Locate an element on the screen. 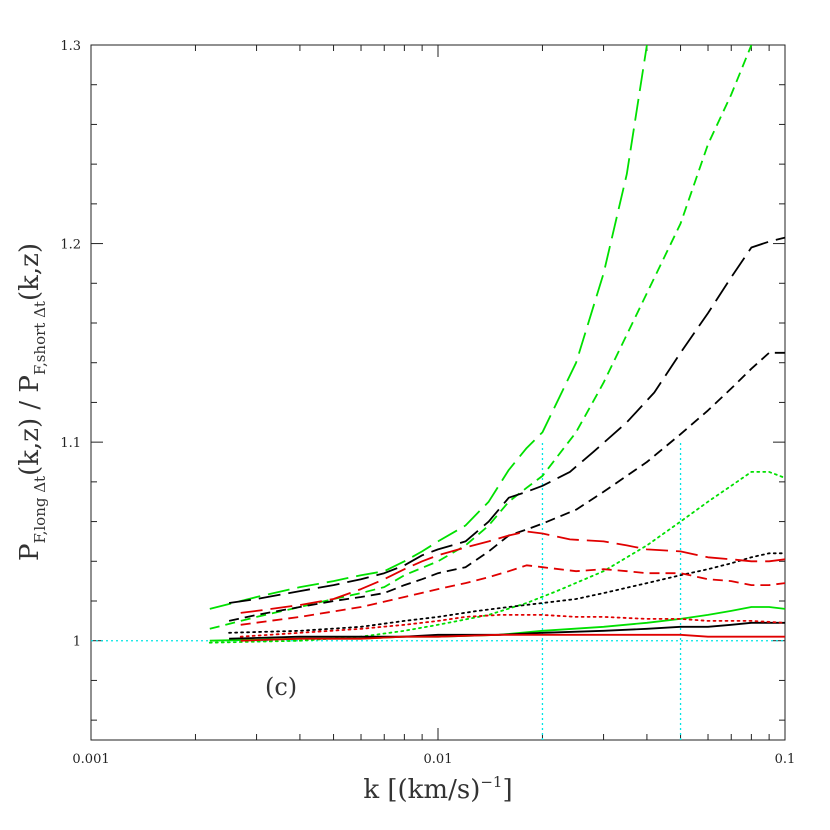 Image resolution: width=830 pixels, height=830 pixels. y-tick-label: 1.1 is located at coordinates (70, 443).